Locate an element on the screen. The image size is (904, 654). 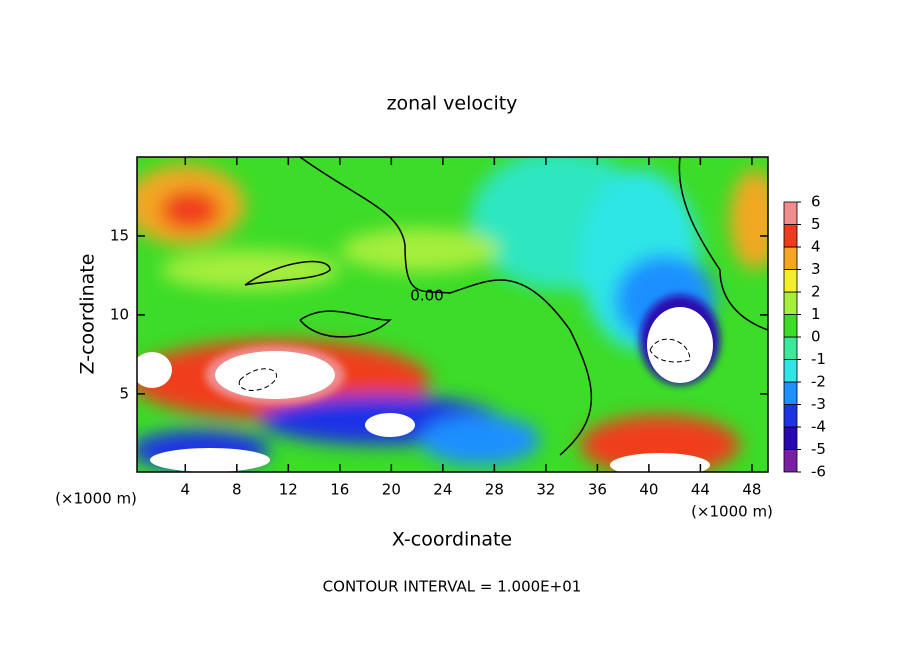
x-tick-label: 28 is located at coordinates (494, 490).